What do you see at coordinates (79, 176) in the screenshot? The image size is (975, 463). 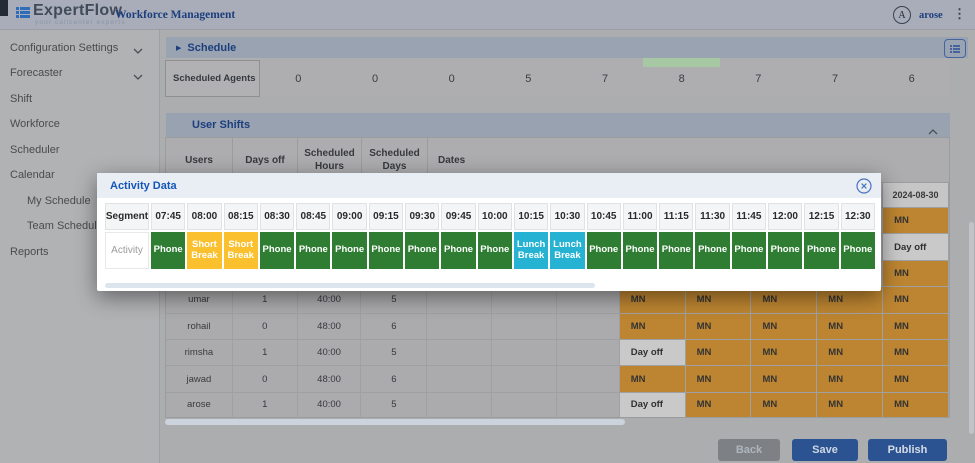 I see `sidebar-item-calendar: Calendar` at bounding box center [79, 176].